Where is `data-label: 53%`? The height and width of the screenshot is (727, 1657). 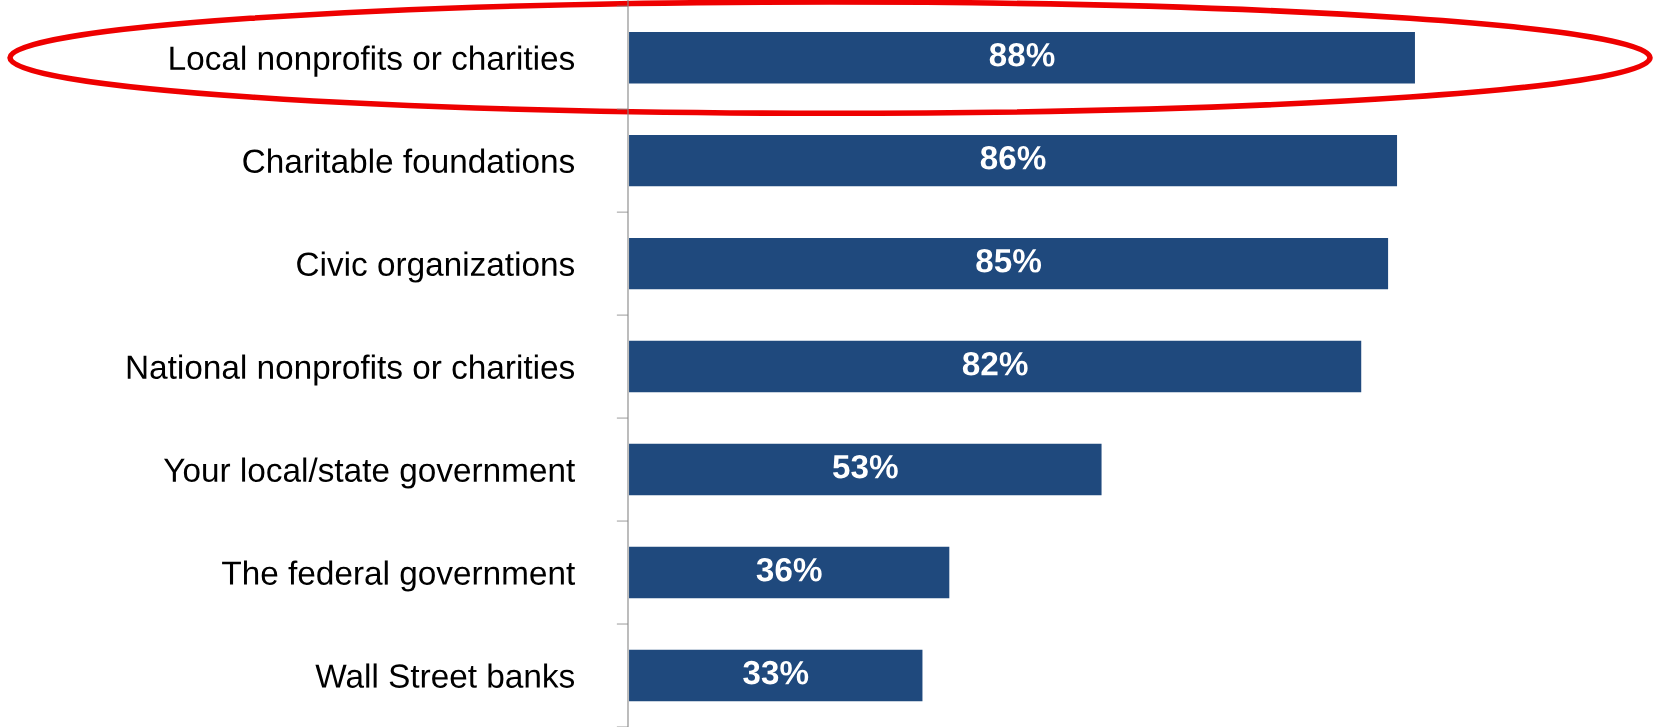
data-label: 53% is located at coordinates (865, 466).